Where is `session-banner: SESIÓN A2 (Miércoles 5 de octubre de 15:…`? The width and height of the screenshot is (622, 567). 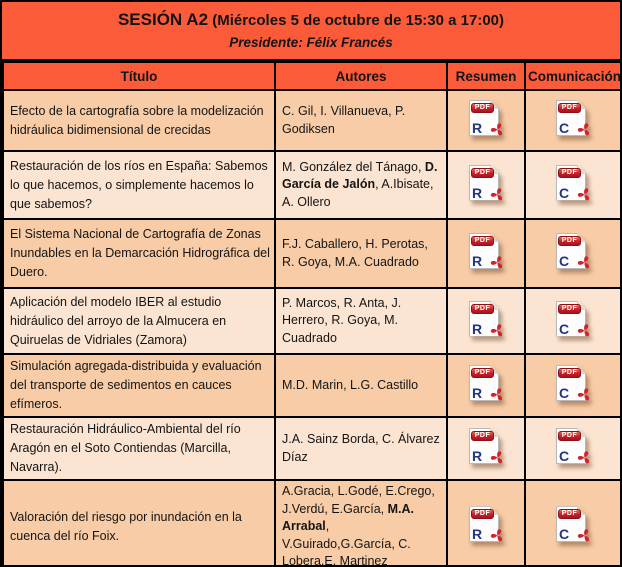
session-banner: SESIÓN A2 (Miércoles 5 de octubre de 15:… is located at coordinates (311, 31).